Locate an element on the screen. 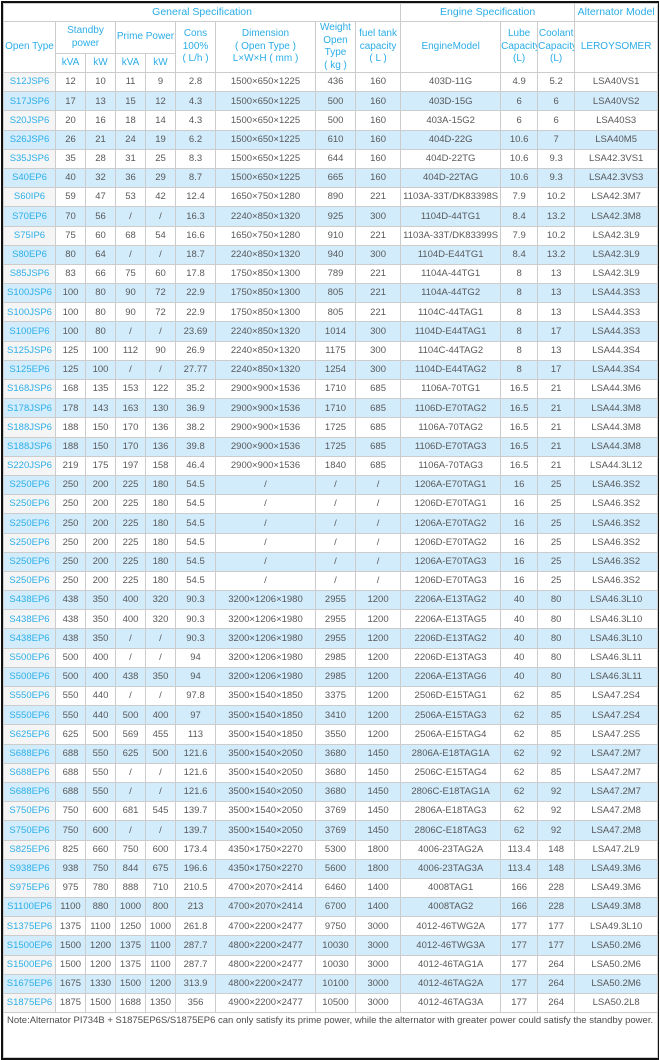 This screenshot has width=660, height=1060. model-cell: S40EP6 is located at coordinates (29, 178).